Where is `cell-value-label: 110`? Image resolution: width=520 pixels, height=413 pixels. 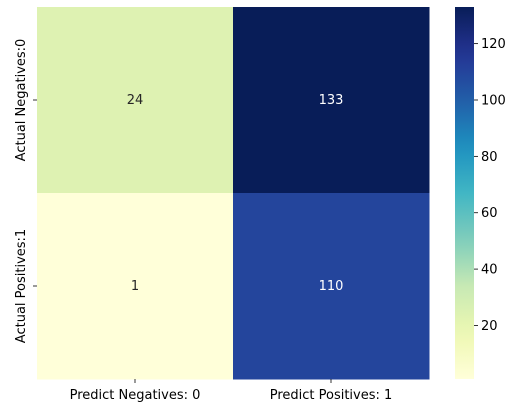
cell-value-label: 110 is located at coordinates (331, 286).